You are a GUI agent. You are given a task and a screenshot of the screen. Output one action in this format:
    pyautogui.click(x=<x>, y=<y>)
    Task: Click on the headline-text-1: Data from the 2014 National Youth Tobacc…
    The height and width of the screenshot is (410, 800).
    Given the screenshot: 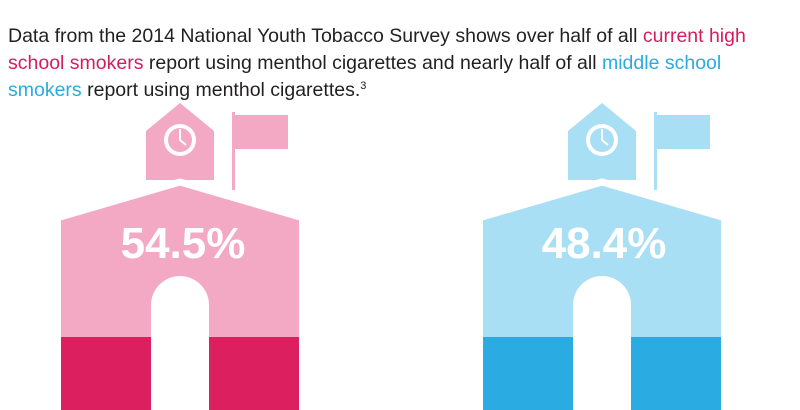 What is the action you would take?
    pyautogui.click(x=325, y=35)
    